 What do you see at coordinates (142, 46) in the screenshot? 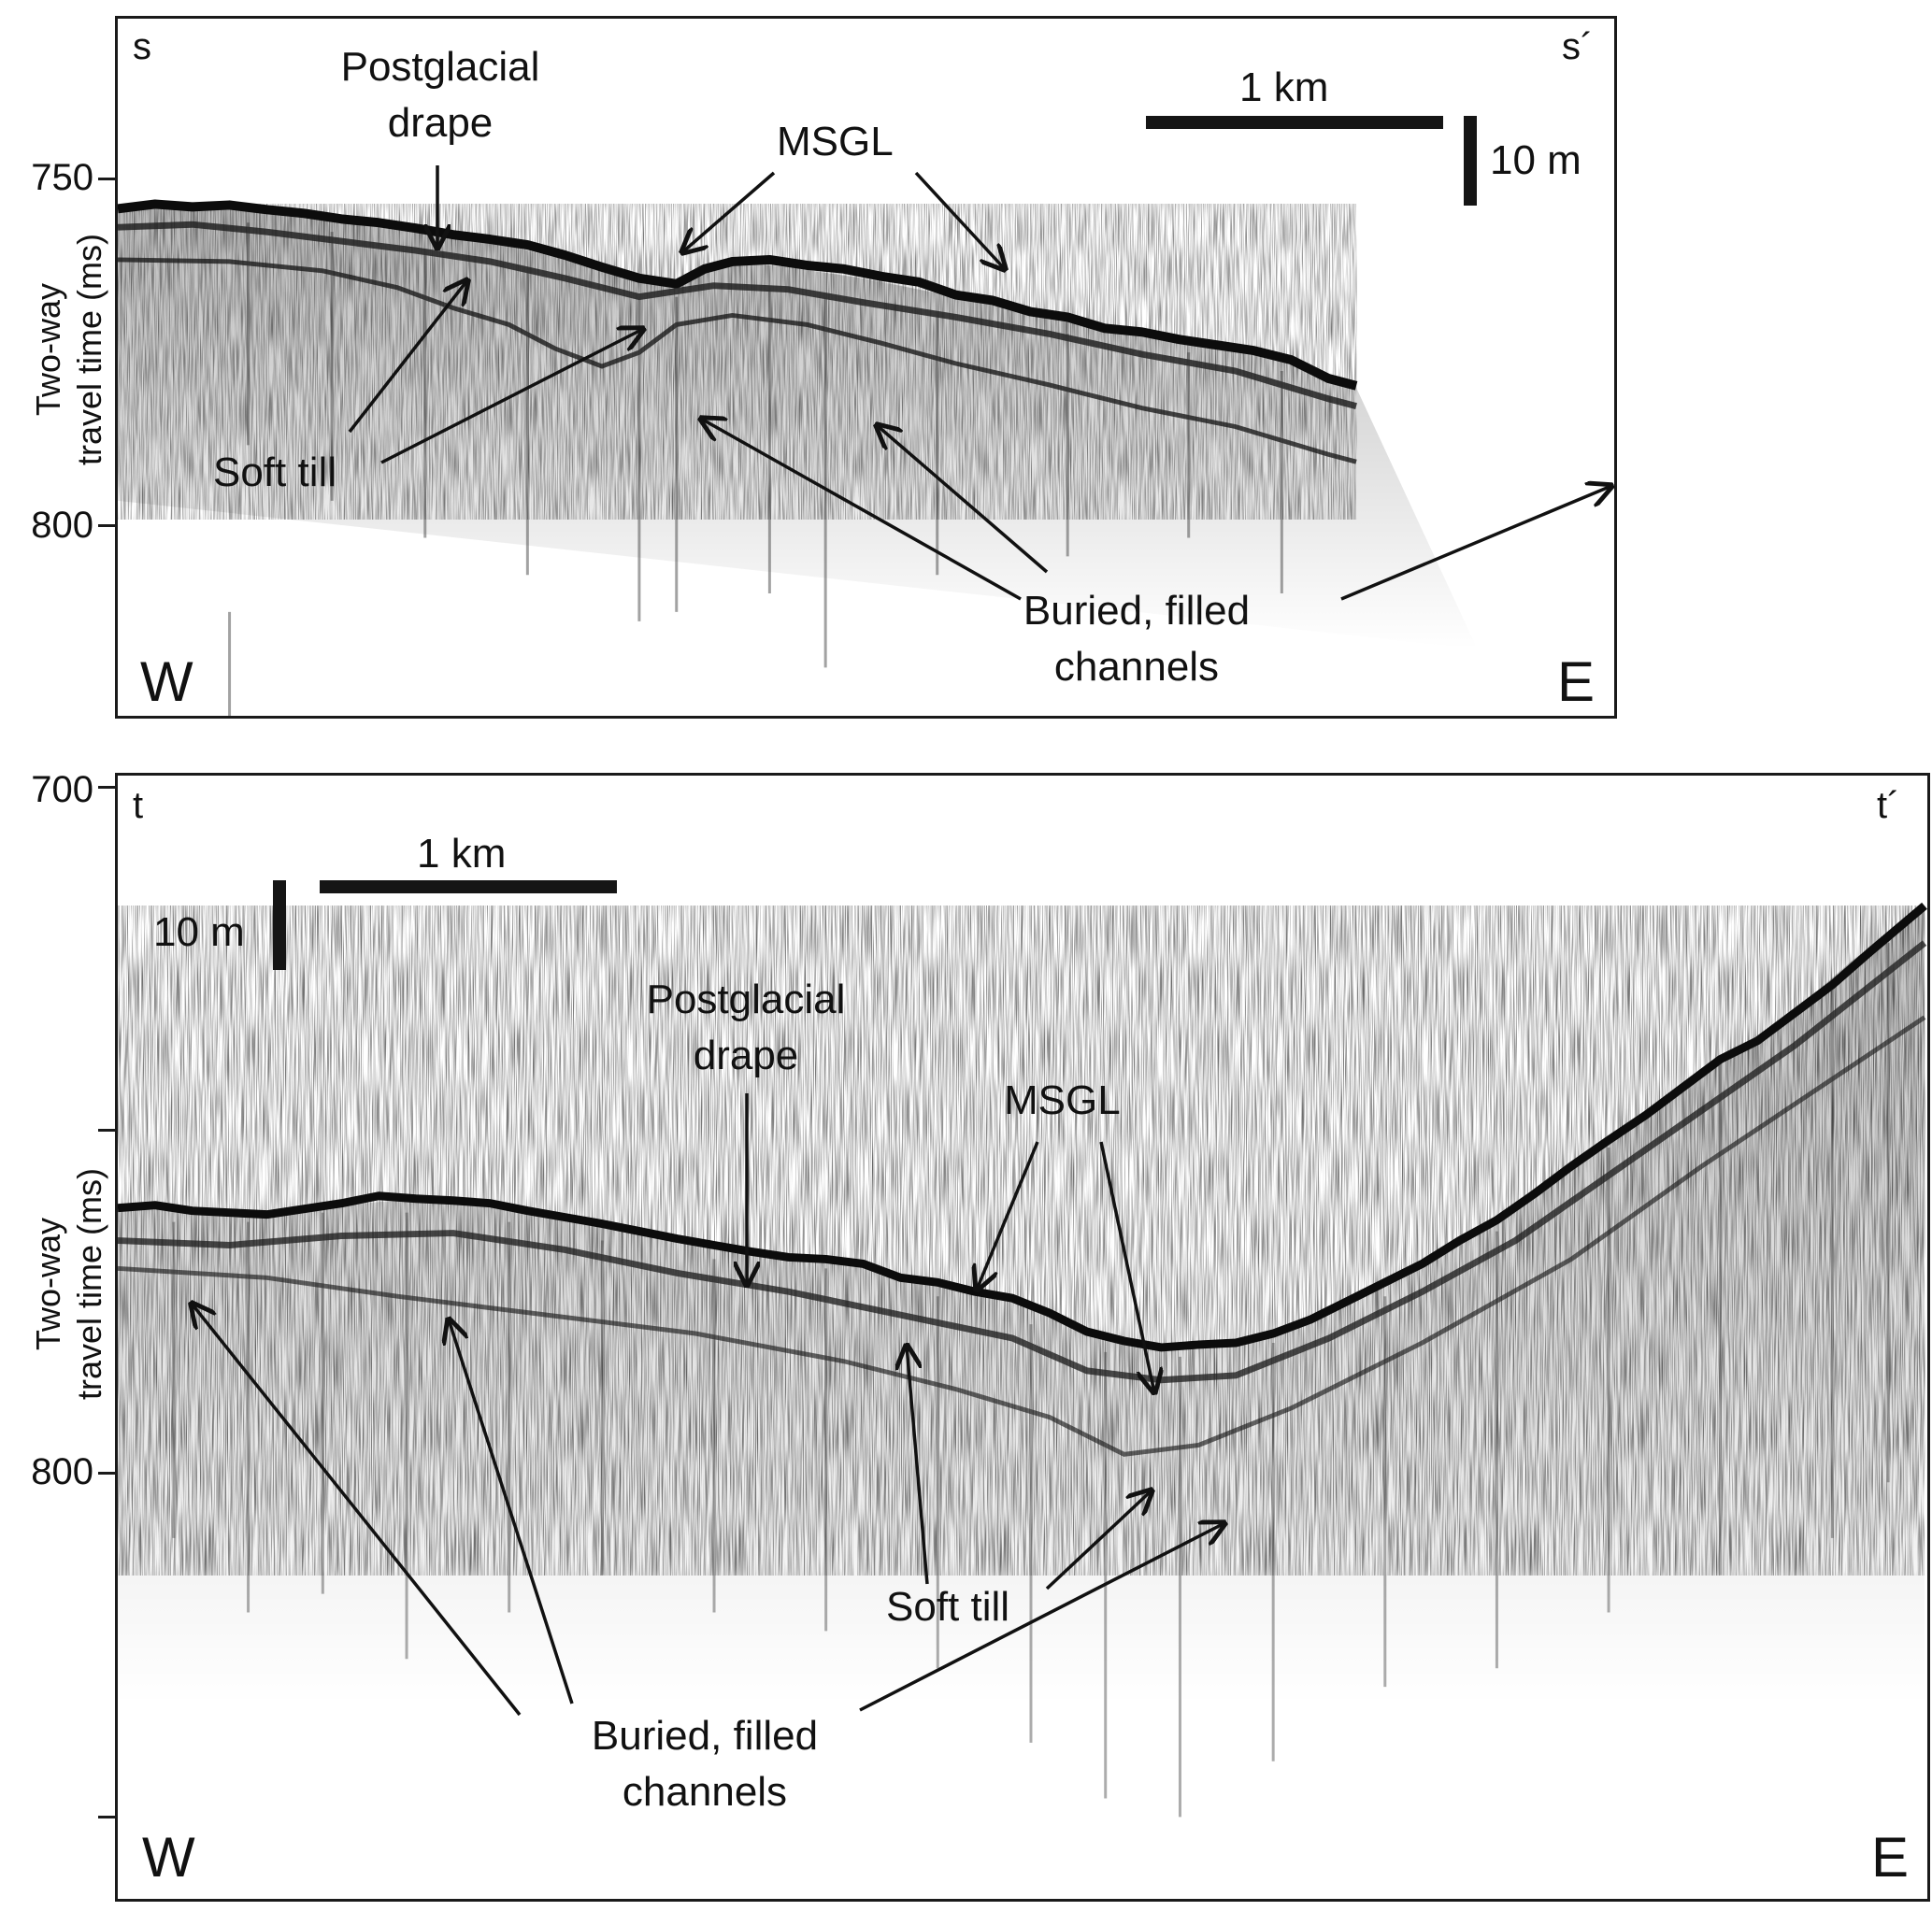
I see `profile-start-label: s` at bounding box center [142, 46].